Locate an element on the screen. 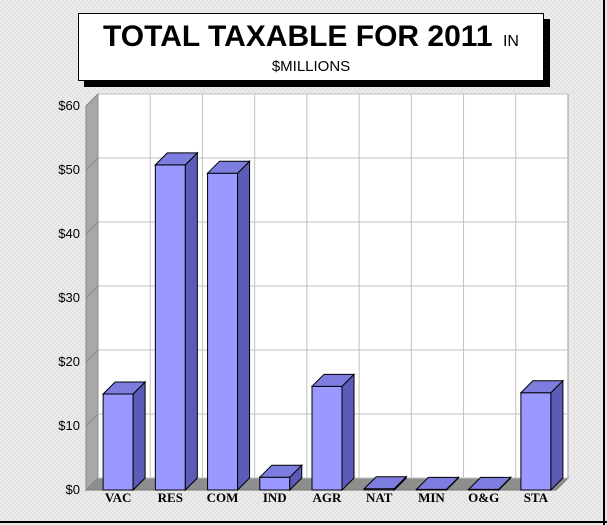 Image resolution: width=607 pixels, height=525 pixels. x-tick-label: O&G is located at coordinates (483, 497).